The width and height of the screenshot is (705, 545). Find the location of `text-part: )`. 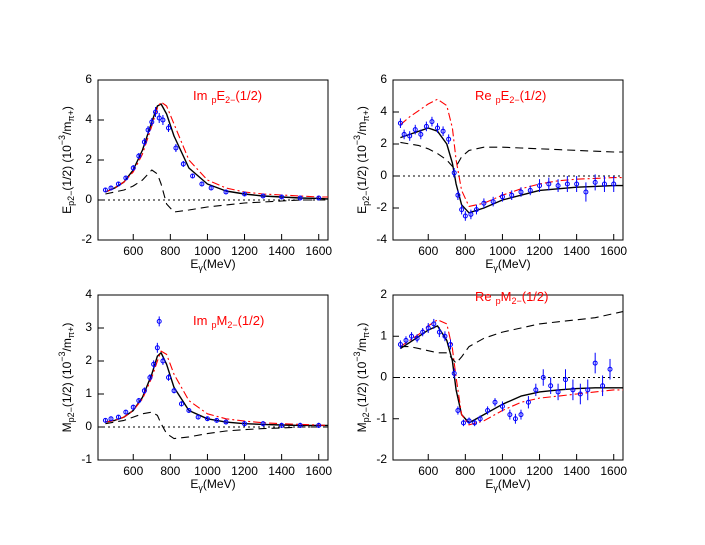

text-part: ) is located at coordinates (362, 325).